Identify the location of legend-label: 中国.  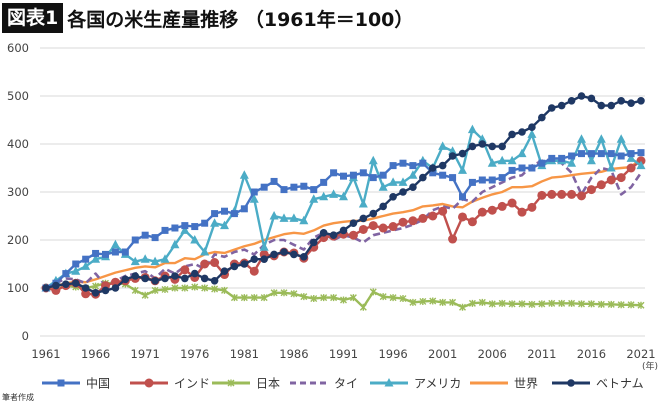
(98, 383).